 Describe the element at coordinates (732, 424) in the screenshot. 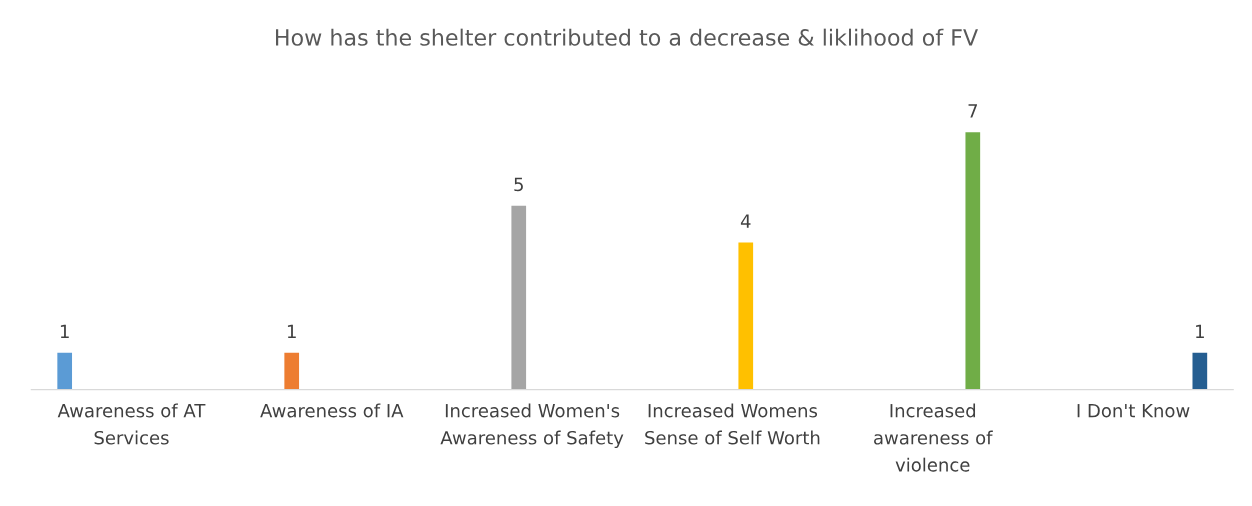

I see `x-tick-label: Increased Womens Sense of Self Worth` at that location.